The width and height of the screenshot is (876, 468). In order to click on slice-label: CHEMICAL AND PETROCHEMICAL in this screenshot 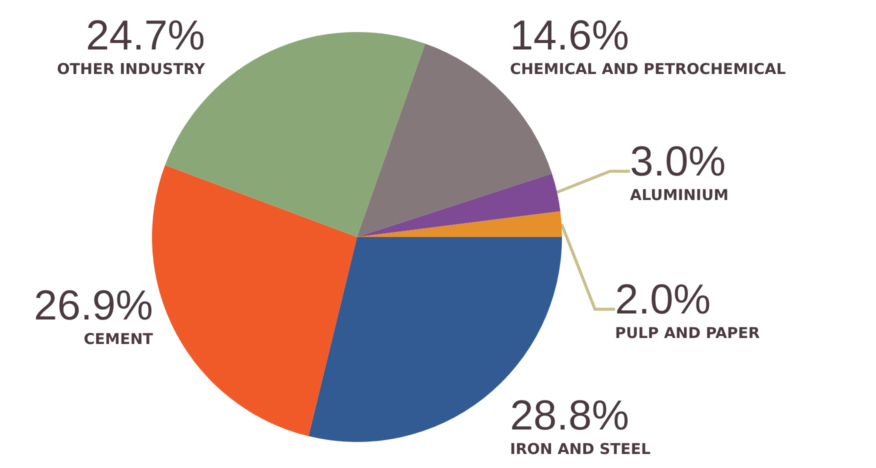, I will do `click(648, 69)`.